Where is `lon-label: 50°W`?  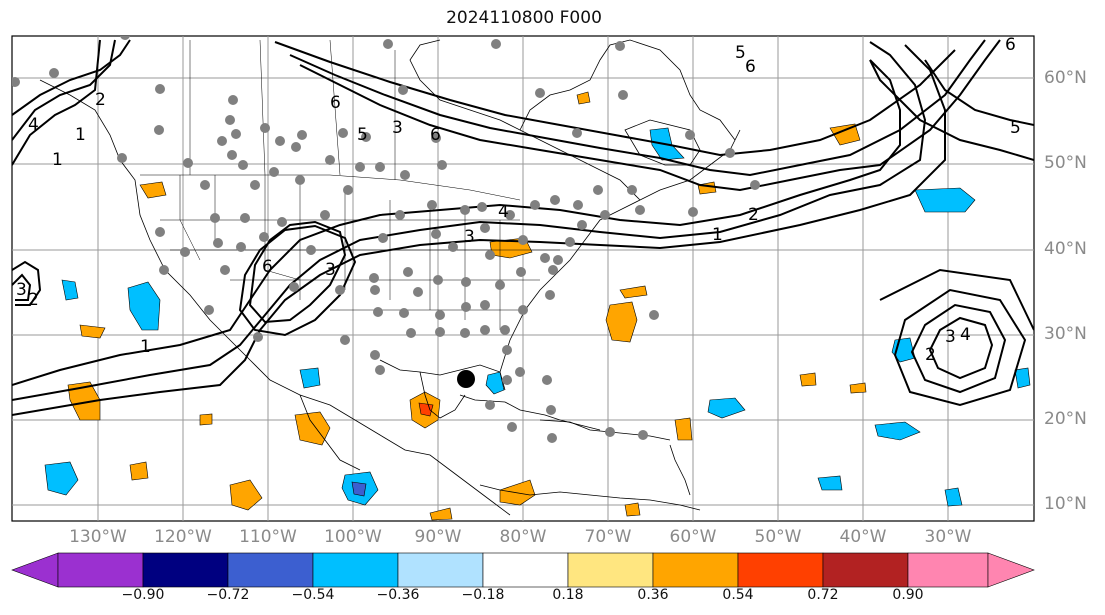
lon-label: 50°W is located at coordinates (778, 537).